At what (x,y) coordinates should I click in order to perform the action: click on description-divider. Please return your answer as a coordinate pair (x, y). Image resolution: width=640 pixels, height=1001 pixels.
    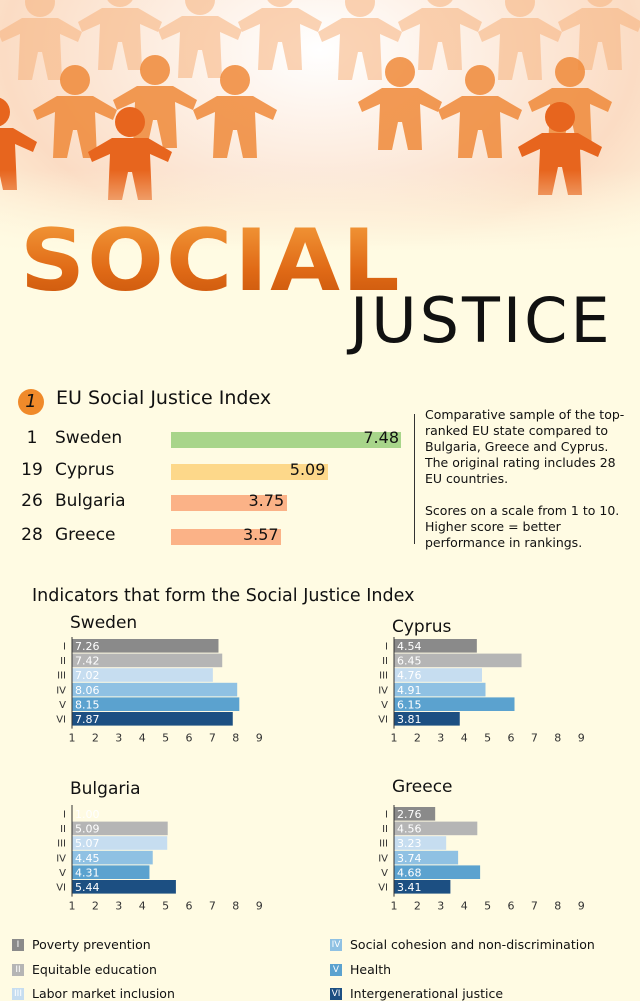
    Looking at the image, I should click on (414, 479).